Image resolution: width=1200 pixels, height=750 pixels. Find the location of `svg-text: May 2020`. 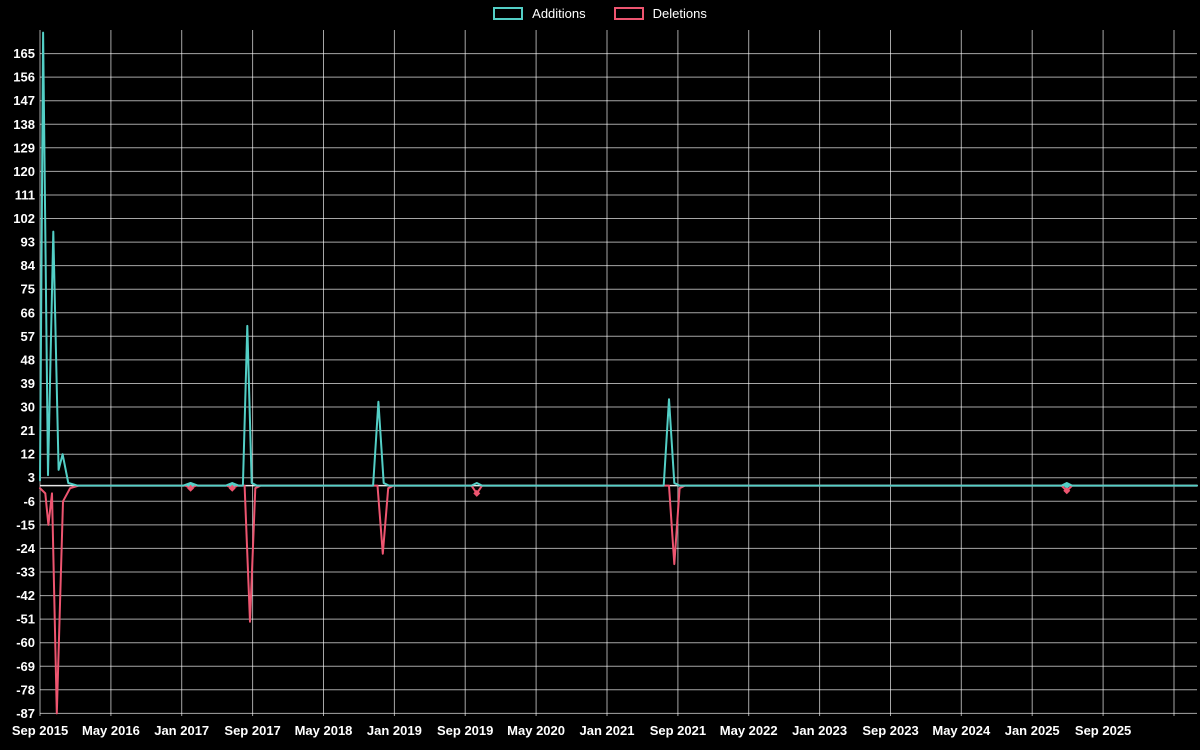

svg-text: May 2020 is located at coordinates (536, 730).